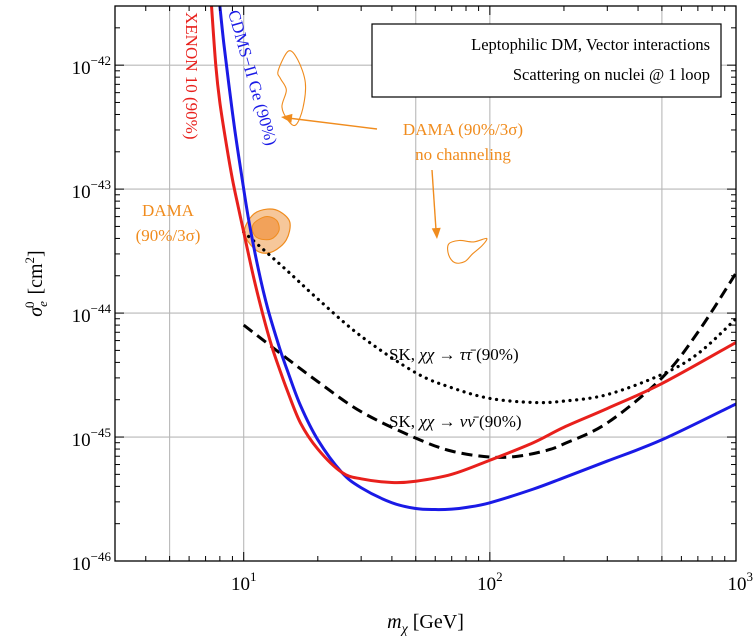 The height and width of the screenshot is (636, 753). Describe the element at coordinates (332, 123) in the screenshot. I see `dama-arrow-left-shaft` at that location.